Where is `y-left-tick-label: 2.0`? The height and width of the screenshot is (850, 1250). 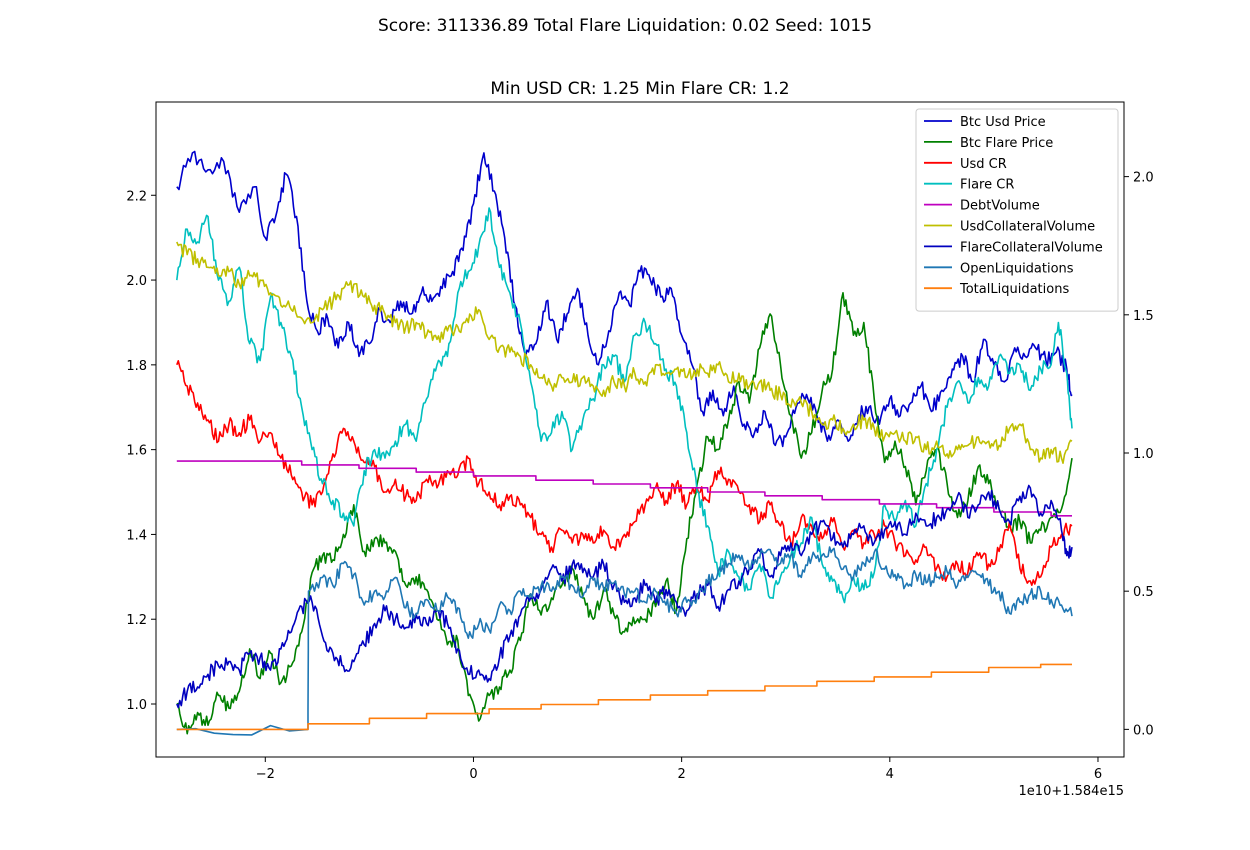 y-left-tick-label: 2.0 is located at coordinates (136, 281).